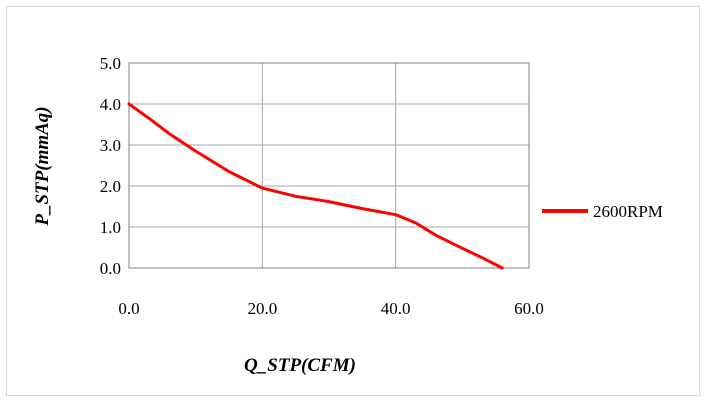 The image size is (707, 402). What do you see at coordinates (110, 186) in the screenshot?
I see `y-tick-label: 2.0` at bounding box center [110, 186].